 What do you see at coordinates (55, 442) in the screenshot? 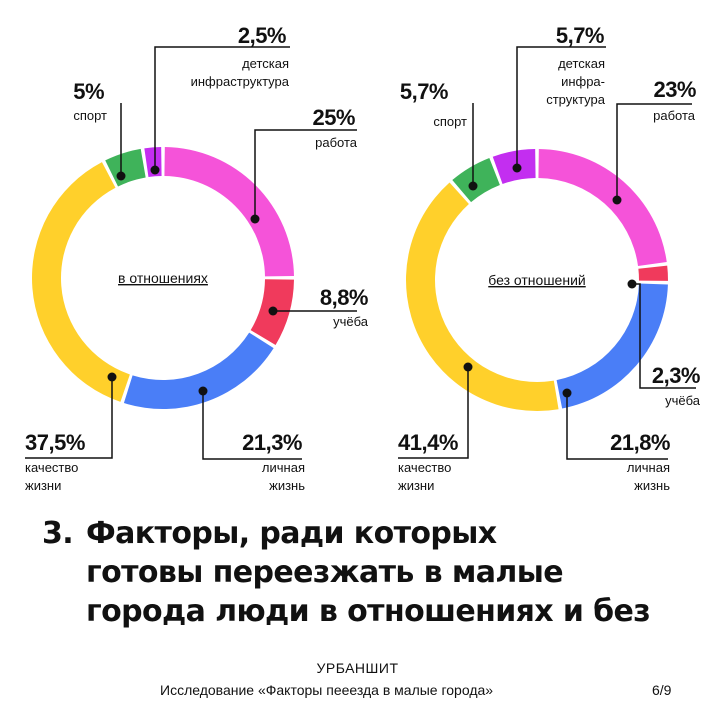
I see `pct-label-quality: 37,5%` at bounding box center [55, 442].